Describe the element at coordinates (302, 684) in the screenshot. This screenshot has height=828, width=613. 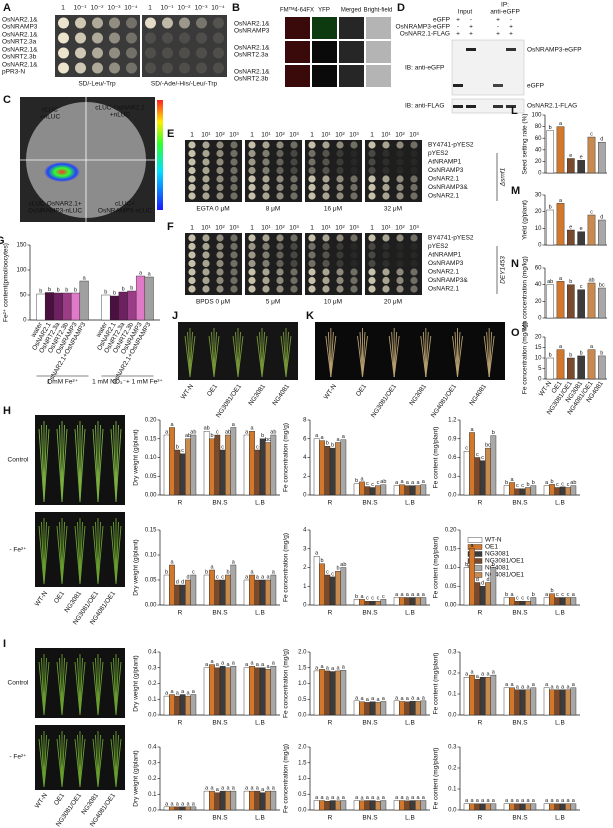
I see `y-tick-label: 1.0` at that location.